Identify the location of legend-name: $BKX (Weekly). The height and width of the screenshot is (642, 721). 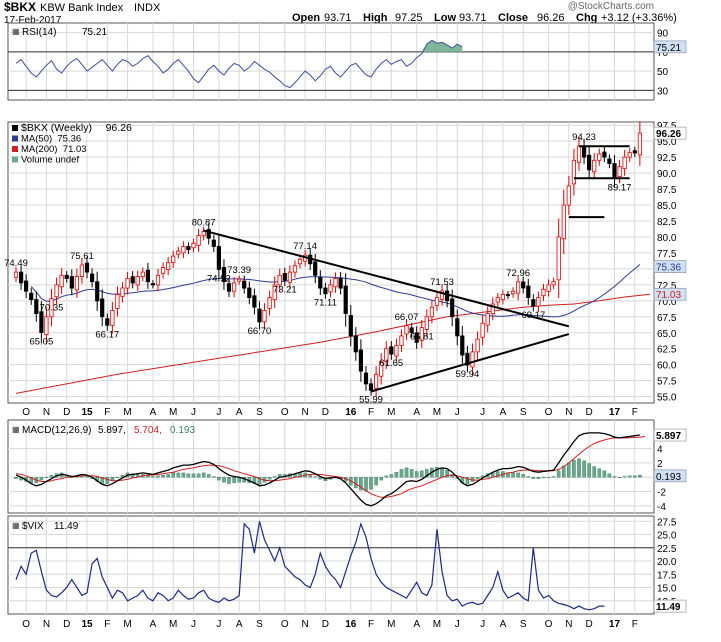
(56, 128).